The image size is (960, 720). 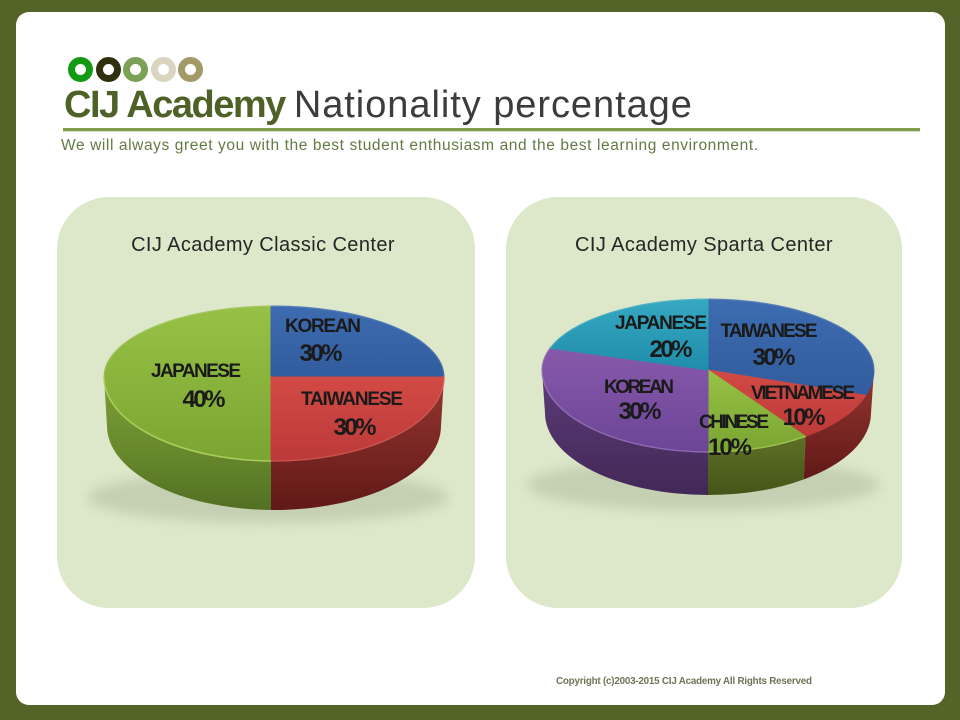 What do you see at coordinates (204, 399) in the screenshot?
I see `svg-text: 40%` at bounding box center [204, 399].